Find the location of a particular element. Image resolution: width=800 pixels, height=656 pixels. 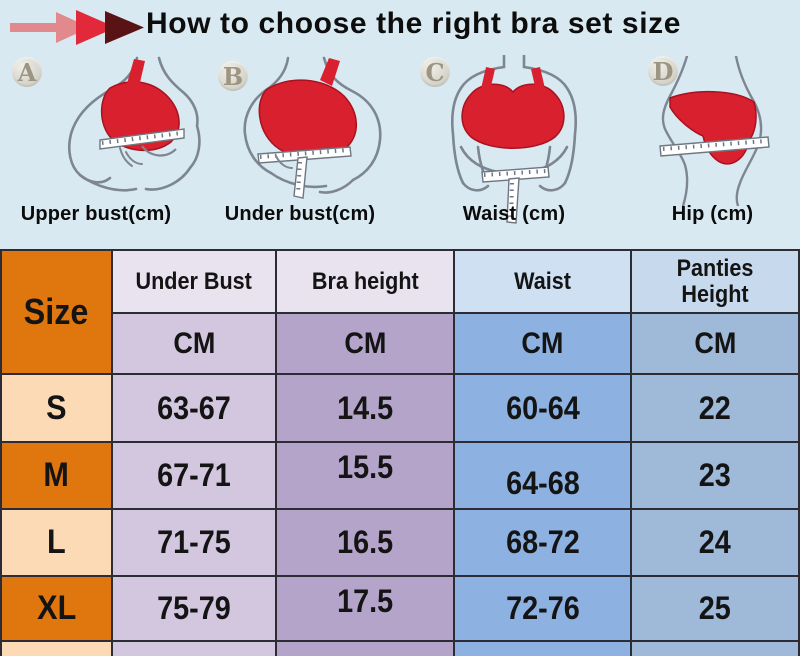

row-s-size-cell: S is located at coordinates (56, 408).